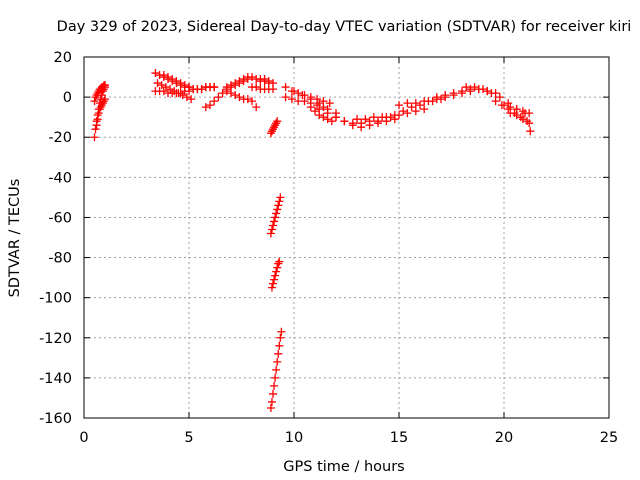 The image size is (640, 480). I want to click on series-s3, so click(100, 112).